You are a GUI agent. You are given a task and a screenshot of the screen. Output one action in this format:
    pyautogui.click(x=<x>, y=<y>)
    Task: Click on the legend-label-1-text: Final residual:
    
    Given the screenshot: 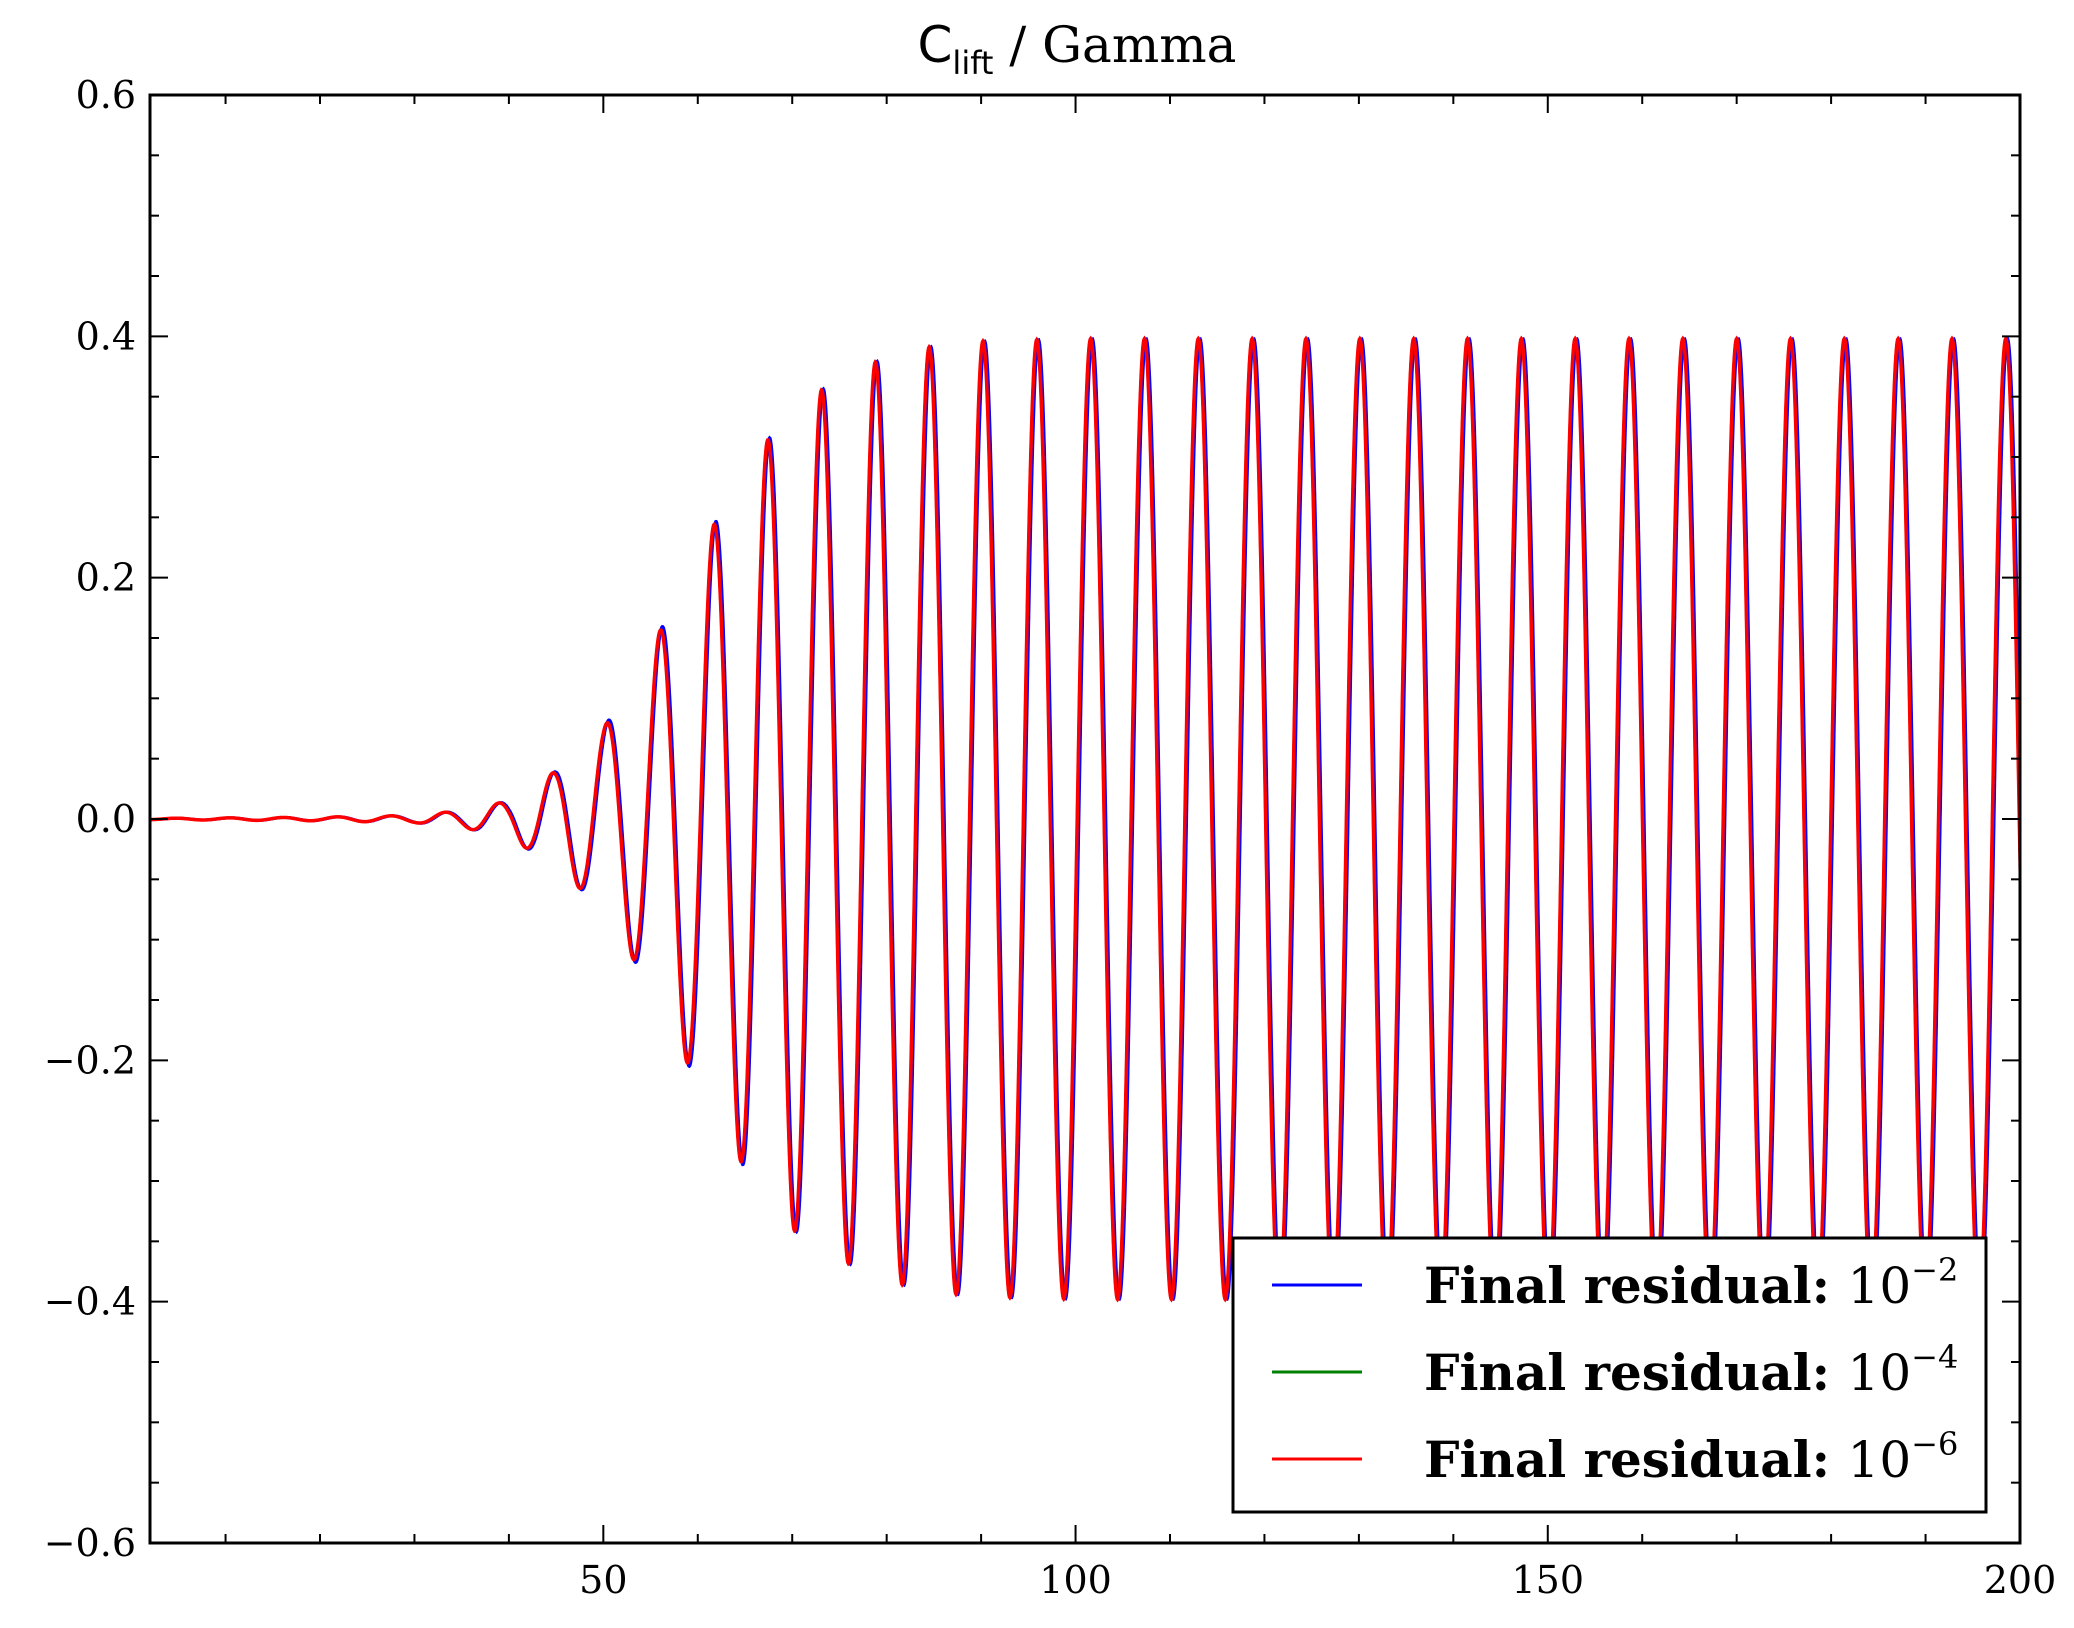 What is the action you would take?
    pyautogui.click(x=1636, y=1285)
    